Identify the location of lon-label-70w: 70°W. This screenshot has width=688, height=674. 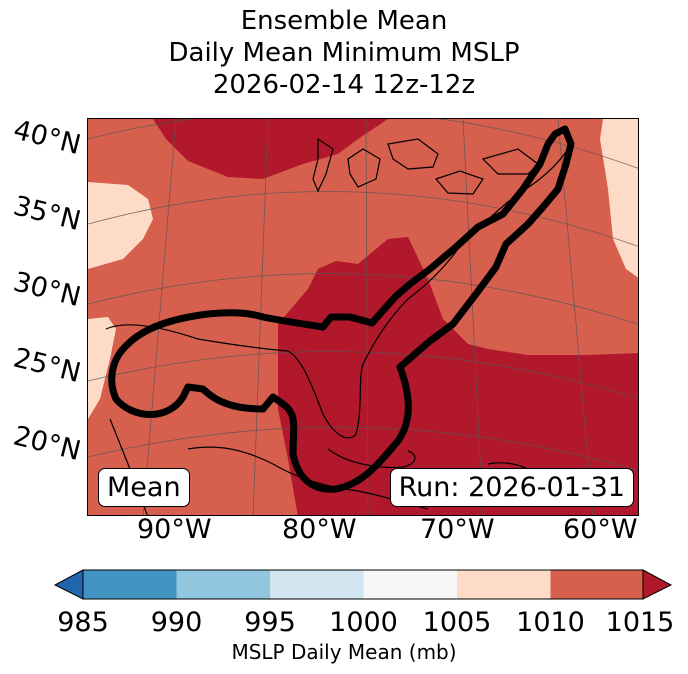
(457, 529).